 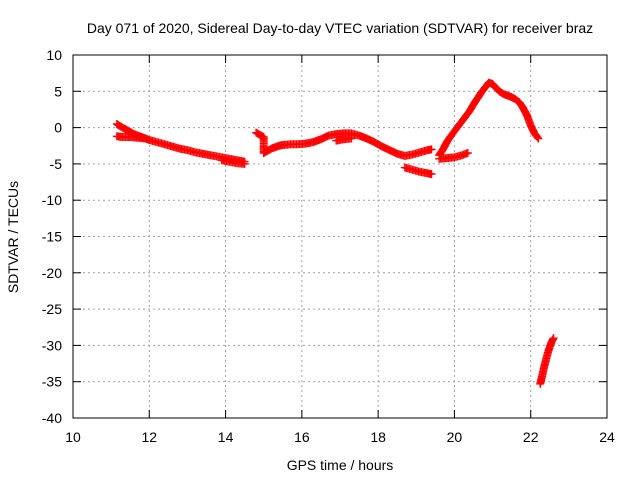 What do you see at coordinates (52, 309) in the screenshot?
I see `y-tick-label: -25` at bounding box center [52, 309].